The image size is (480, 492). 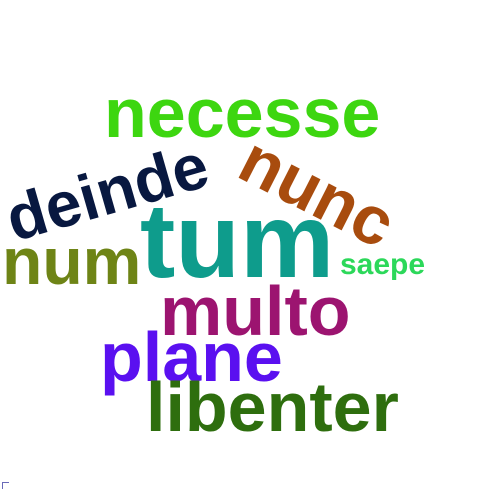 I want to click on corner-bracket-icon, so click(x=5, y=485).